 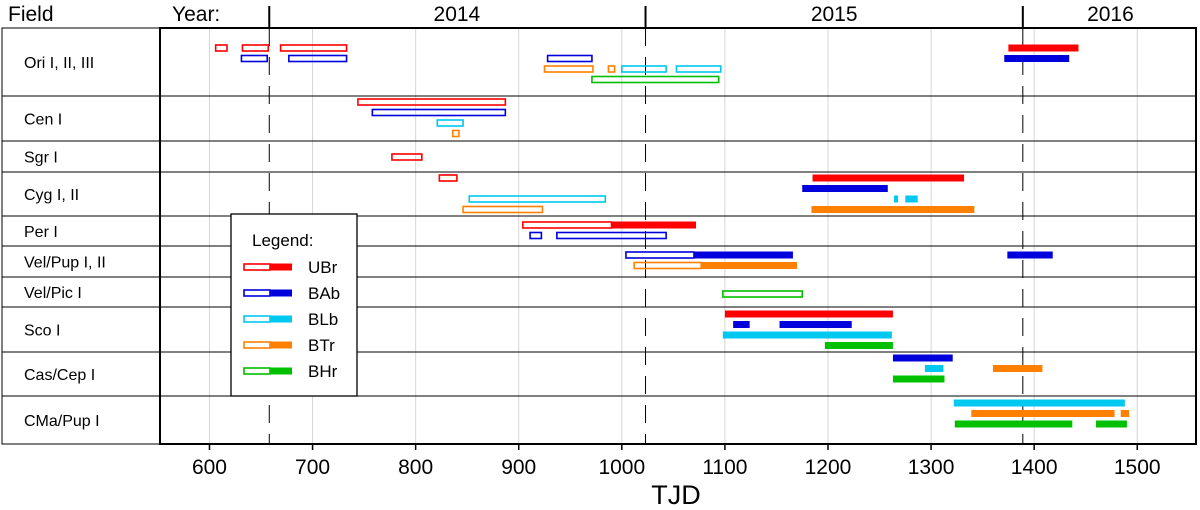 What do you see at coordinates (323, 371) in the screenshot?
I see `legend-label: BHr` at bounding box center [323, 371].